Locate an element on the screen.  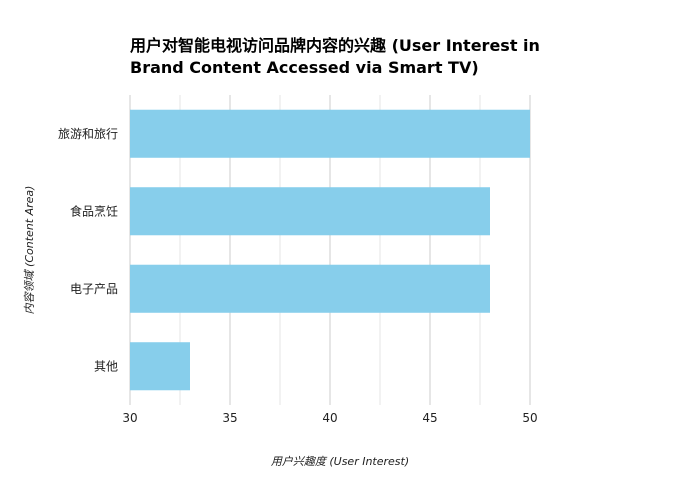
y-tick-label: 其他 is located at coordinates (106, 366).